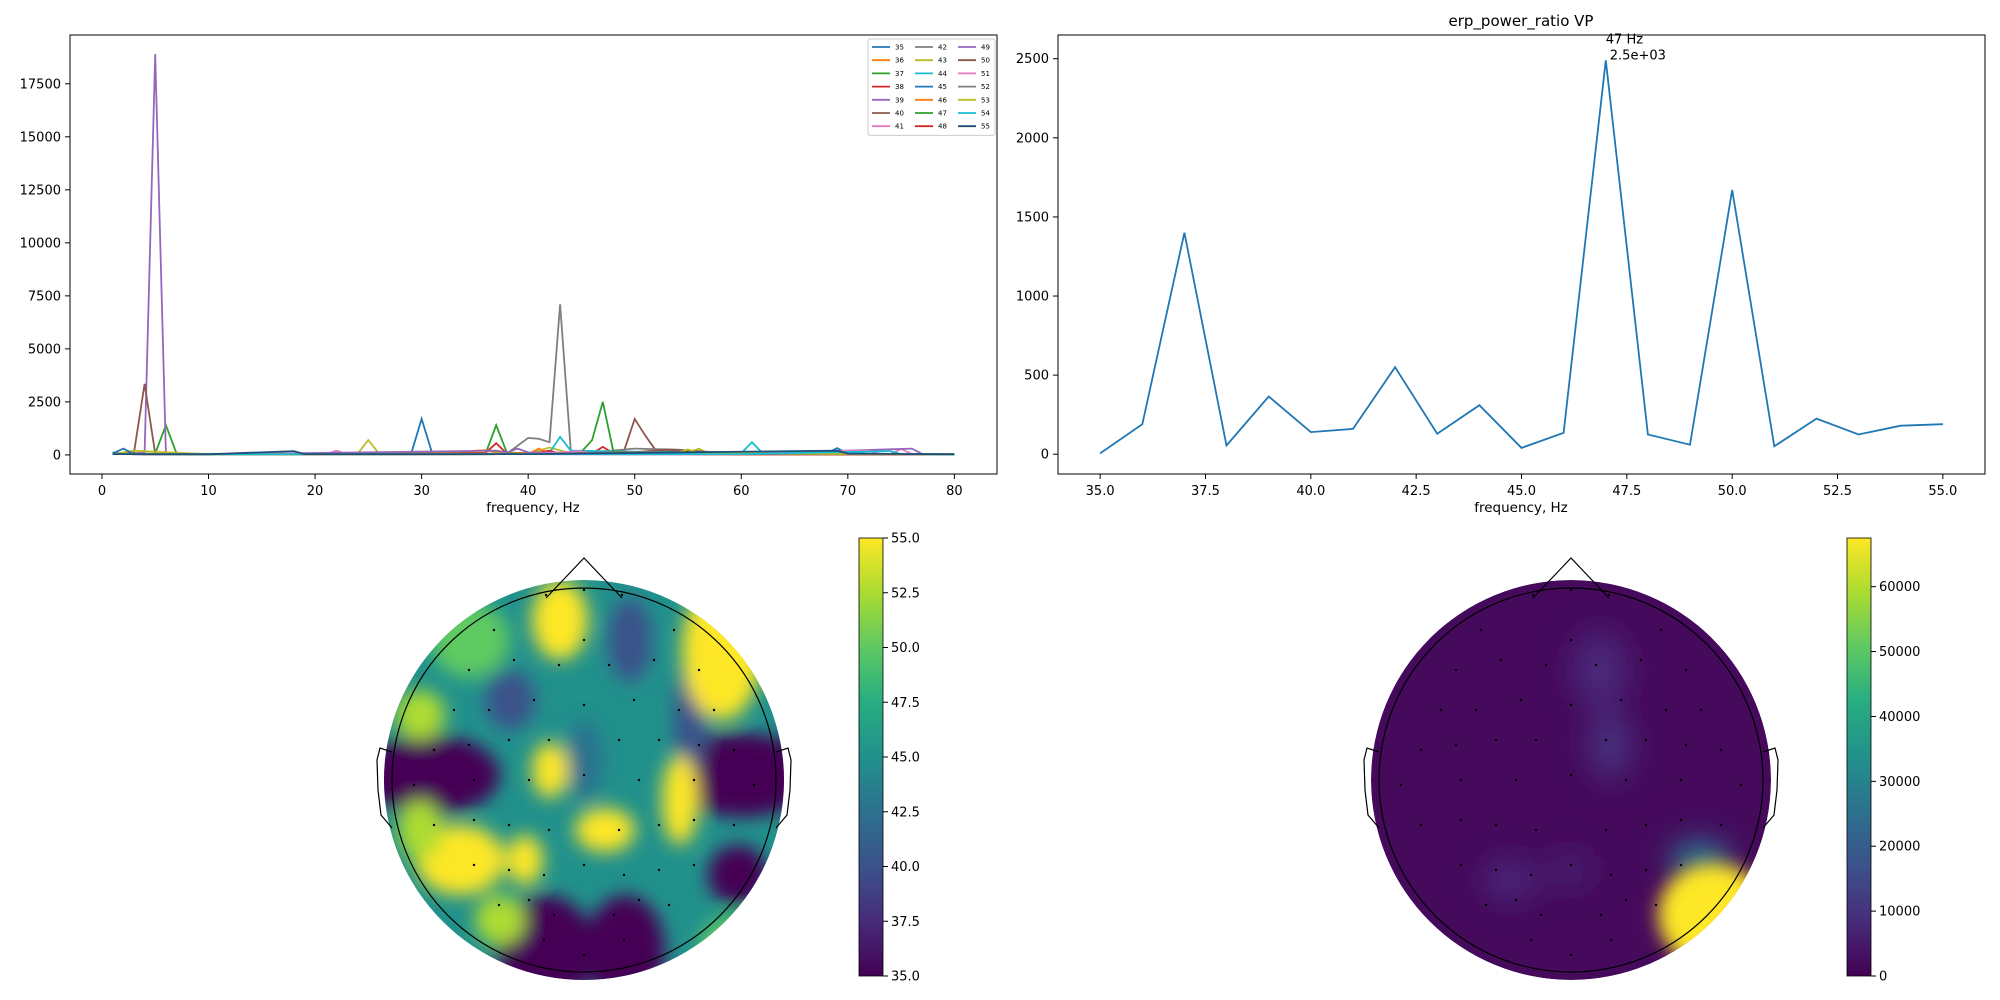 The width and height of the screenshot is (2000, 1000). What do you see at coordinates (1032, 297) in the screenshot?
I see `y-tick-label: 1000` at bounding box center [1032, 297].